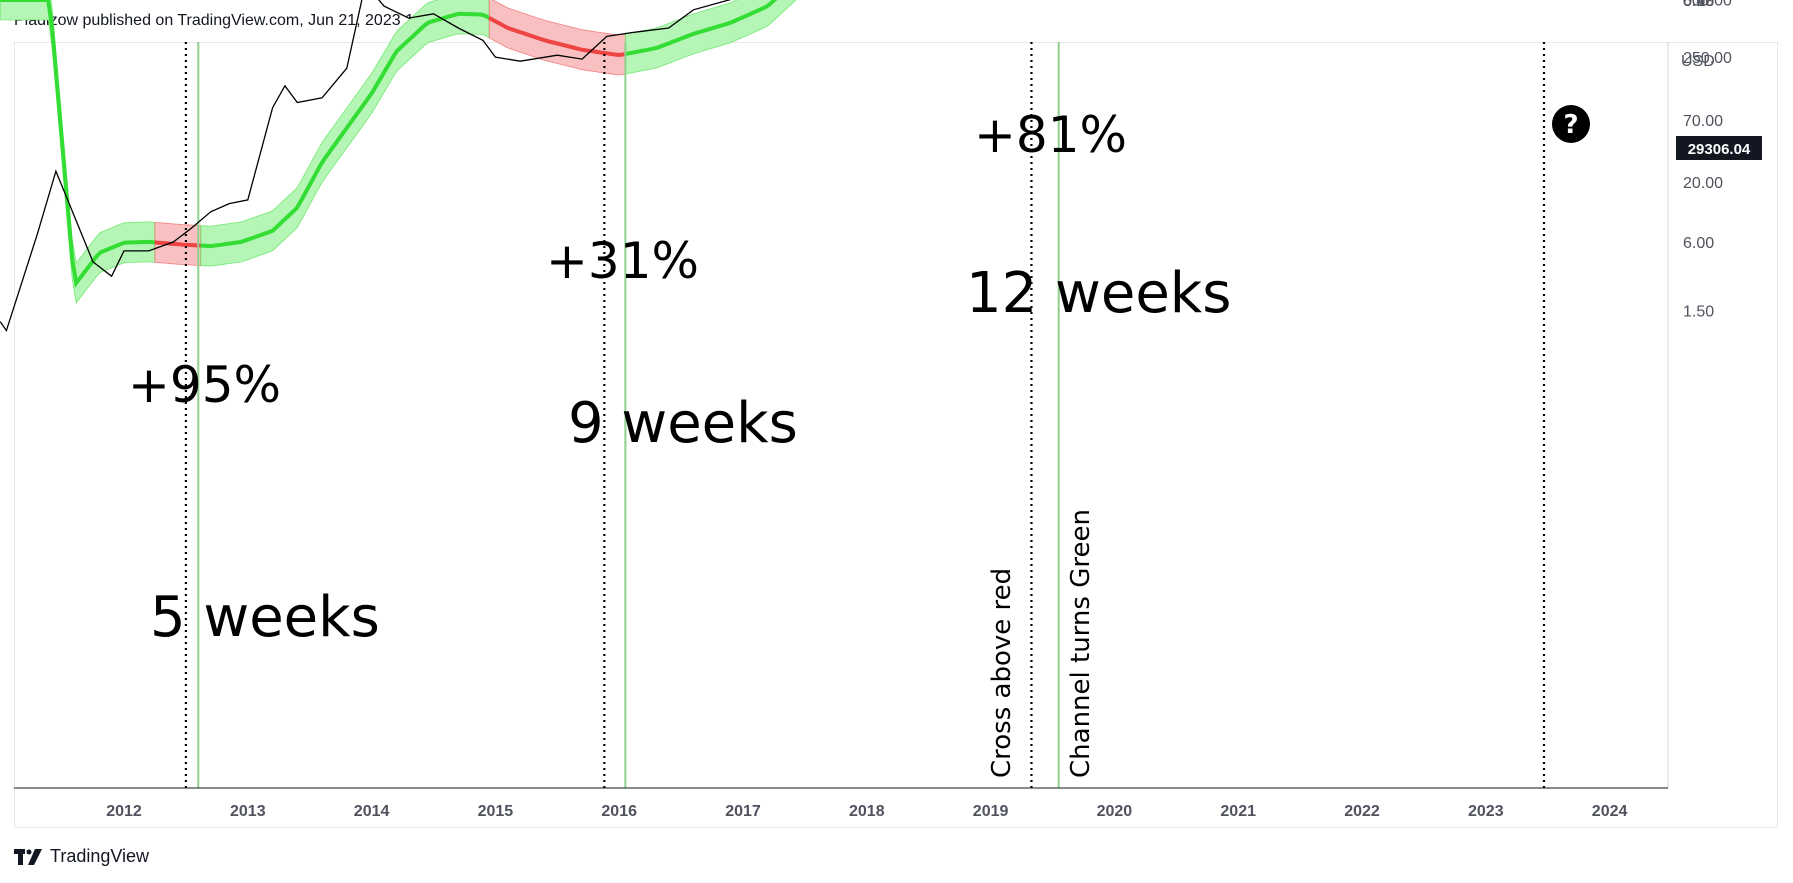 This screenshot has width=1793, height=883. What do you see at coordinates (1002, 673) in the screenshot?
I see `cross-above-red-label: Cross above red` at bounding box center [1002, 673].